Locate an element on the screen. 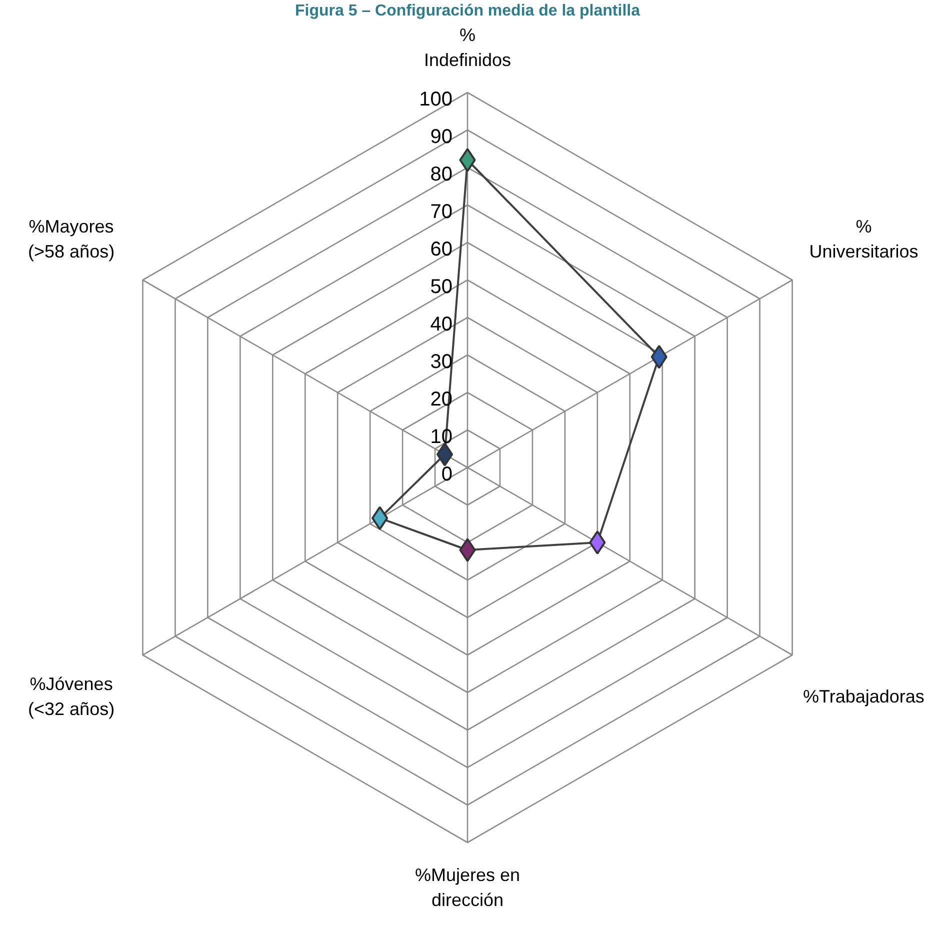  y-tick-label: 0 is located at coordinates (446, 475).